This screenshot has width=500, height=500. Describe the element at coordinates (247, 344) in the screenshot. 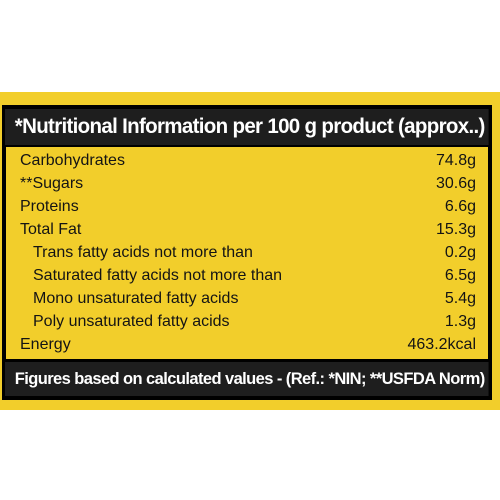

I see `nutrient-row-energy: Energy 463.2kcal` at that location.